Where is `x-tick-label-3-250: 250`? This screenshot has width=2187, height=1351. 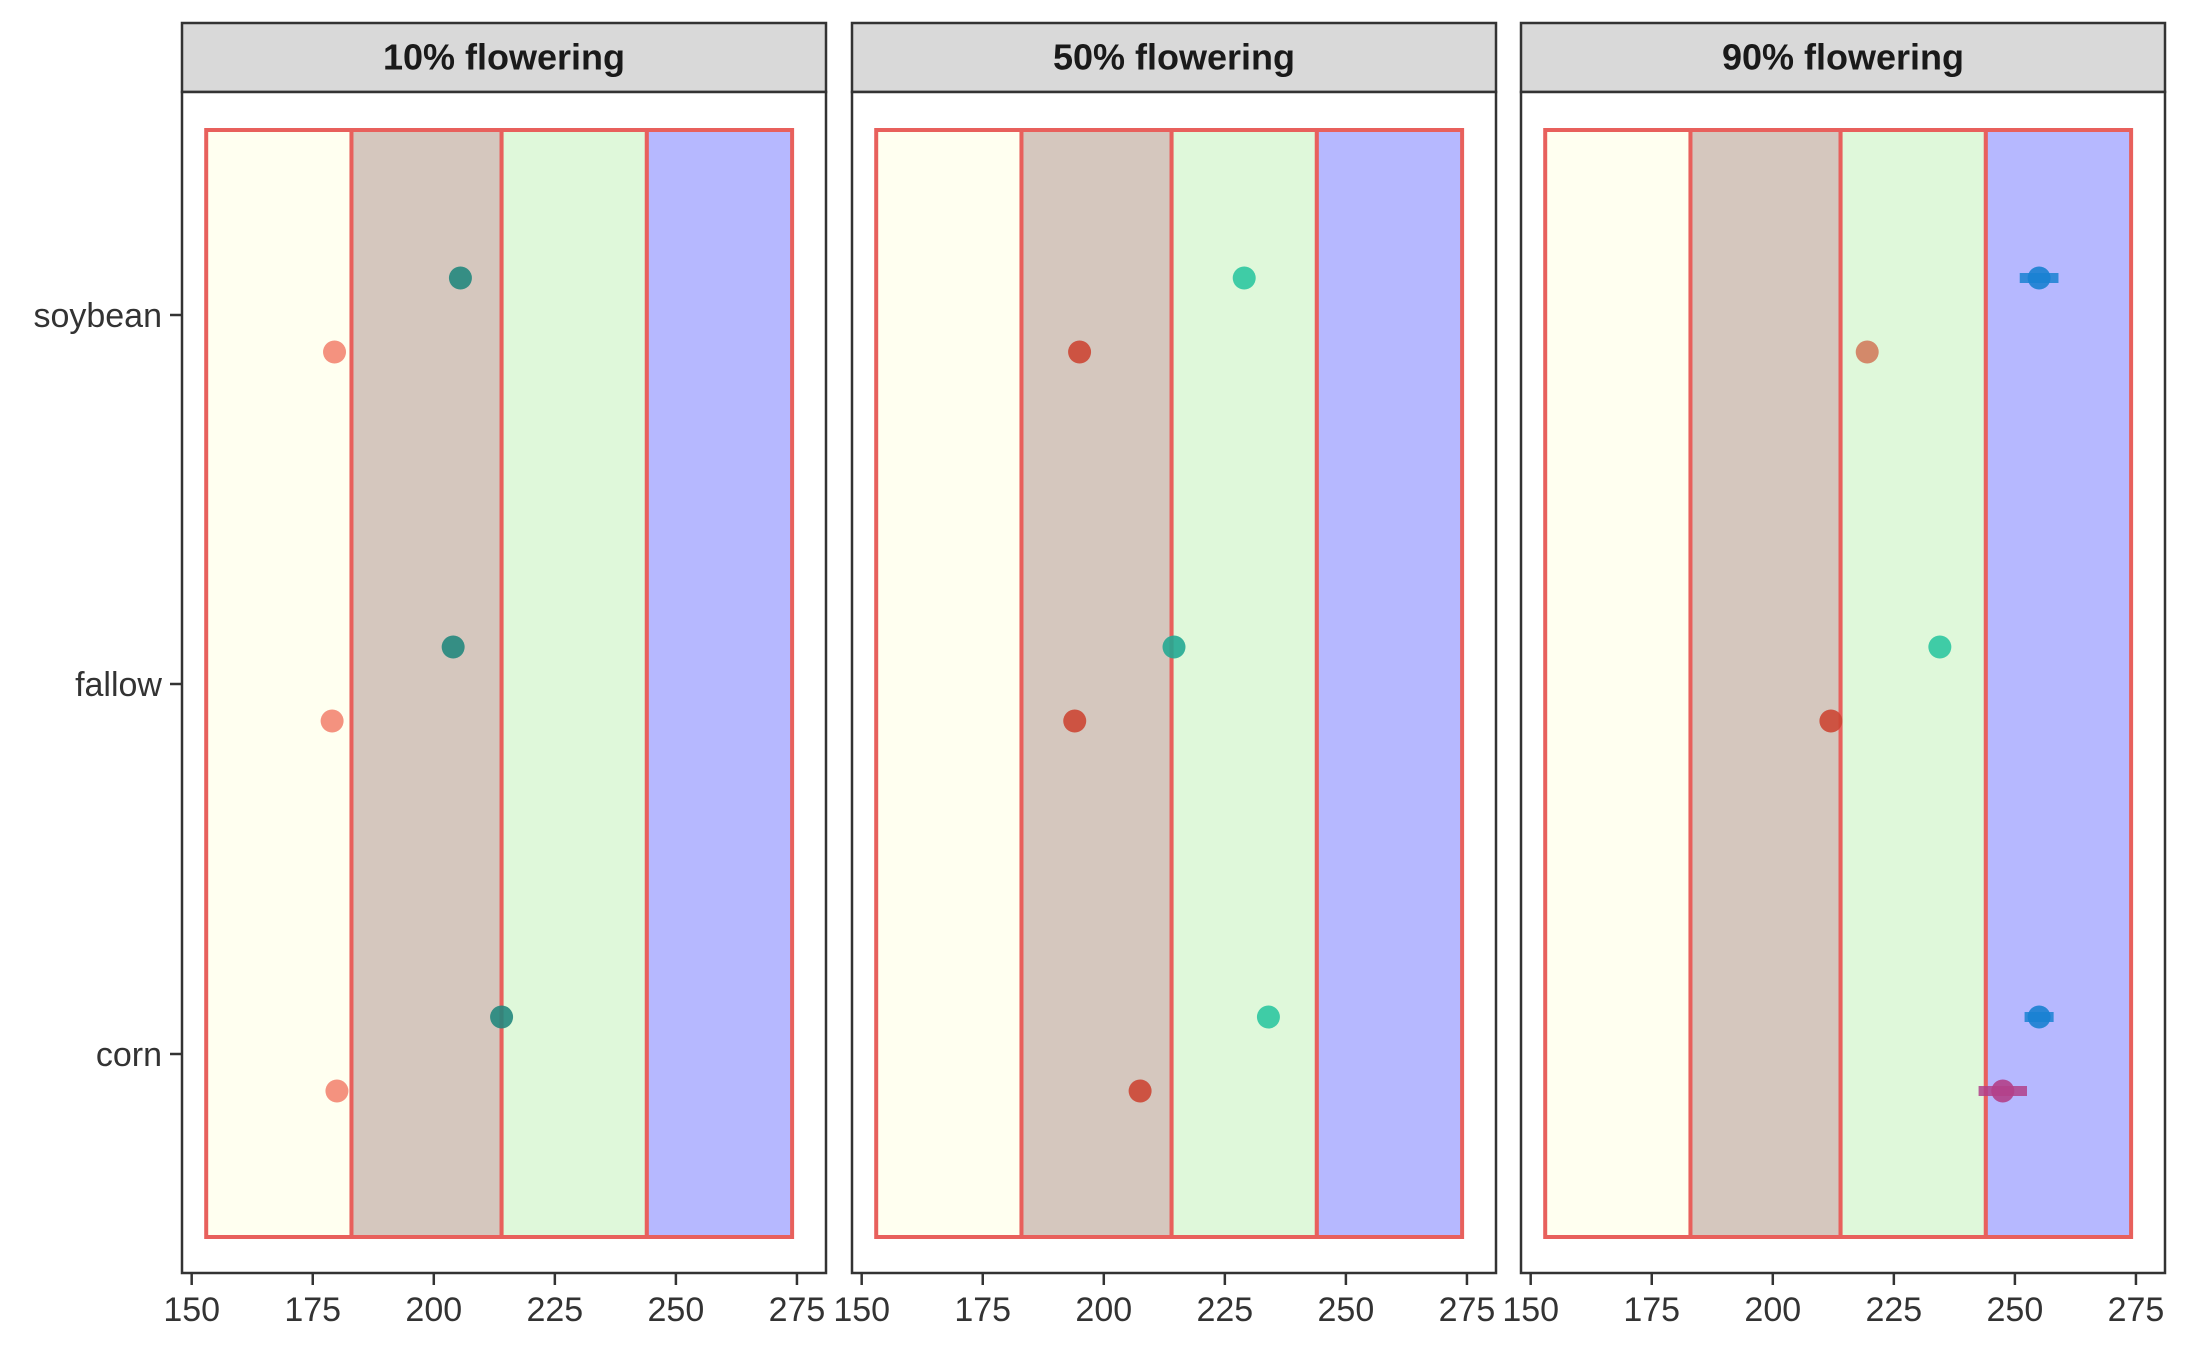 x-tick-label-3-250: 250 is located at coordinates (2015, 1310).